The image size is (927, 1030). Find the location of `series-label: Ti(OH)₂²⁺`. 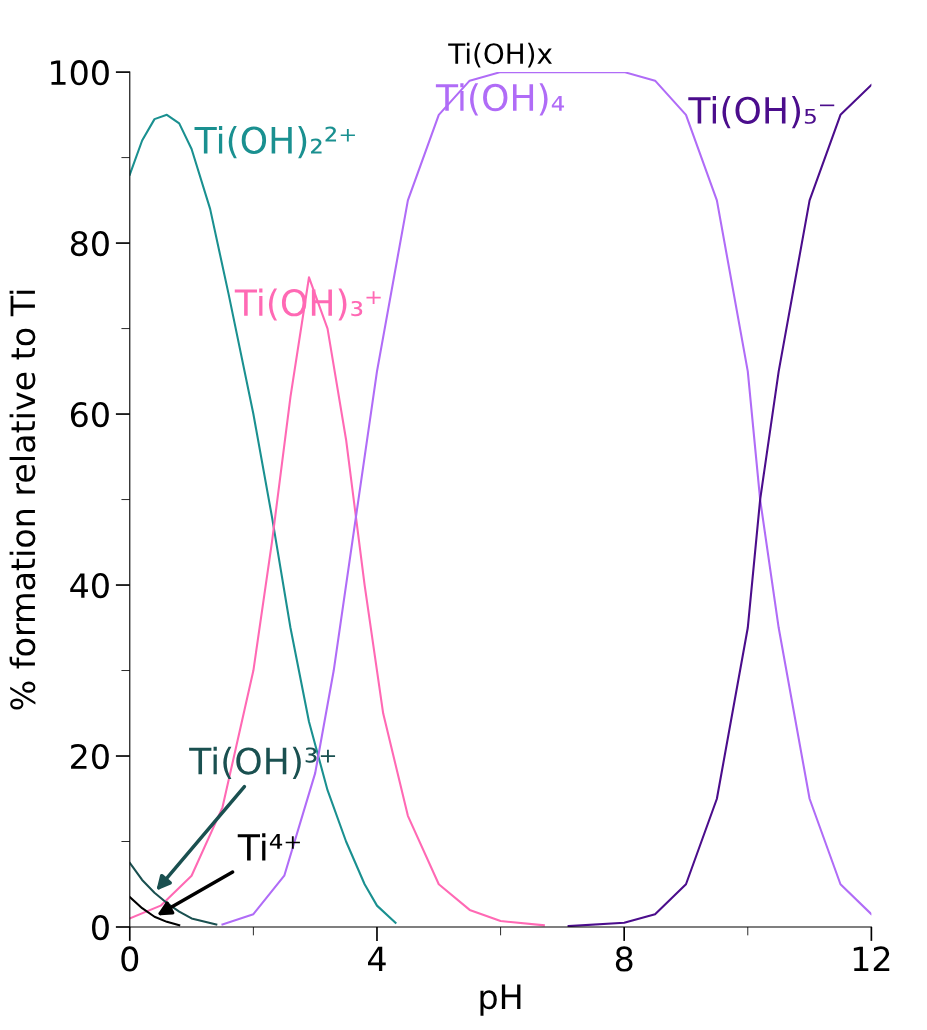

series-label: Ti(OH)₂²⁺ is located at coordinates (274, 142).